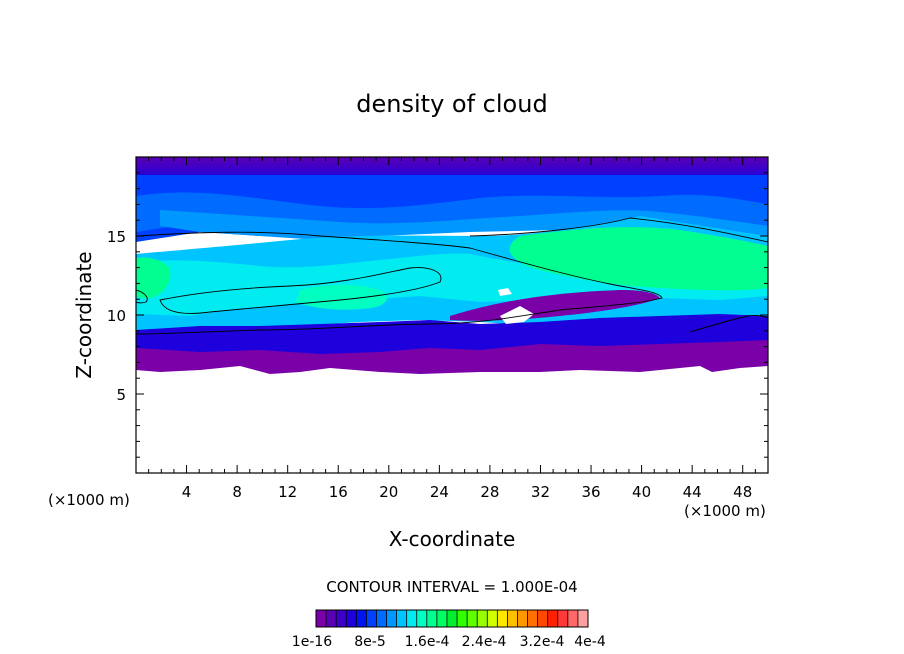  I want to click on colorbar-tick-label: 1e-16, so click(312, 642).